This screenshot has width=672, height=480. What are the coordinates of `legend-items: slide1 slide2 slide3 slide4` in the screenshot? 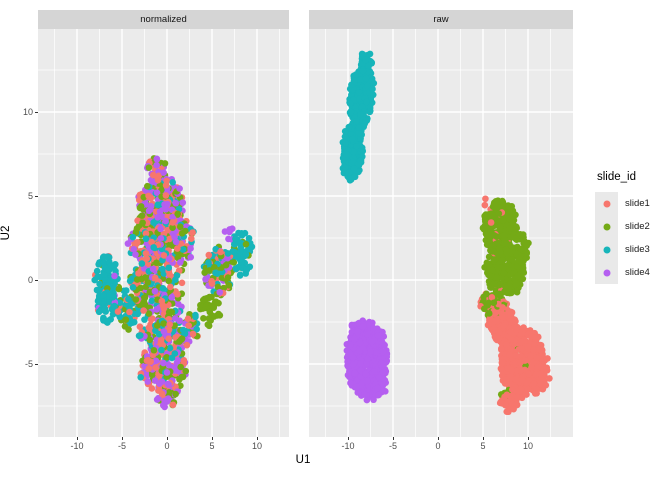 It's located at (633, 238).